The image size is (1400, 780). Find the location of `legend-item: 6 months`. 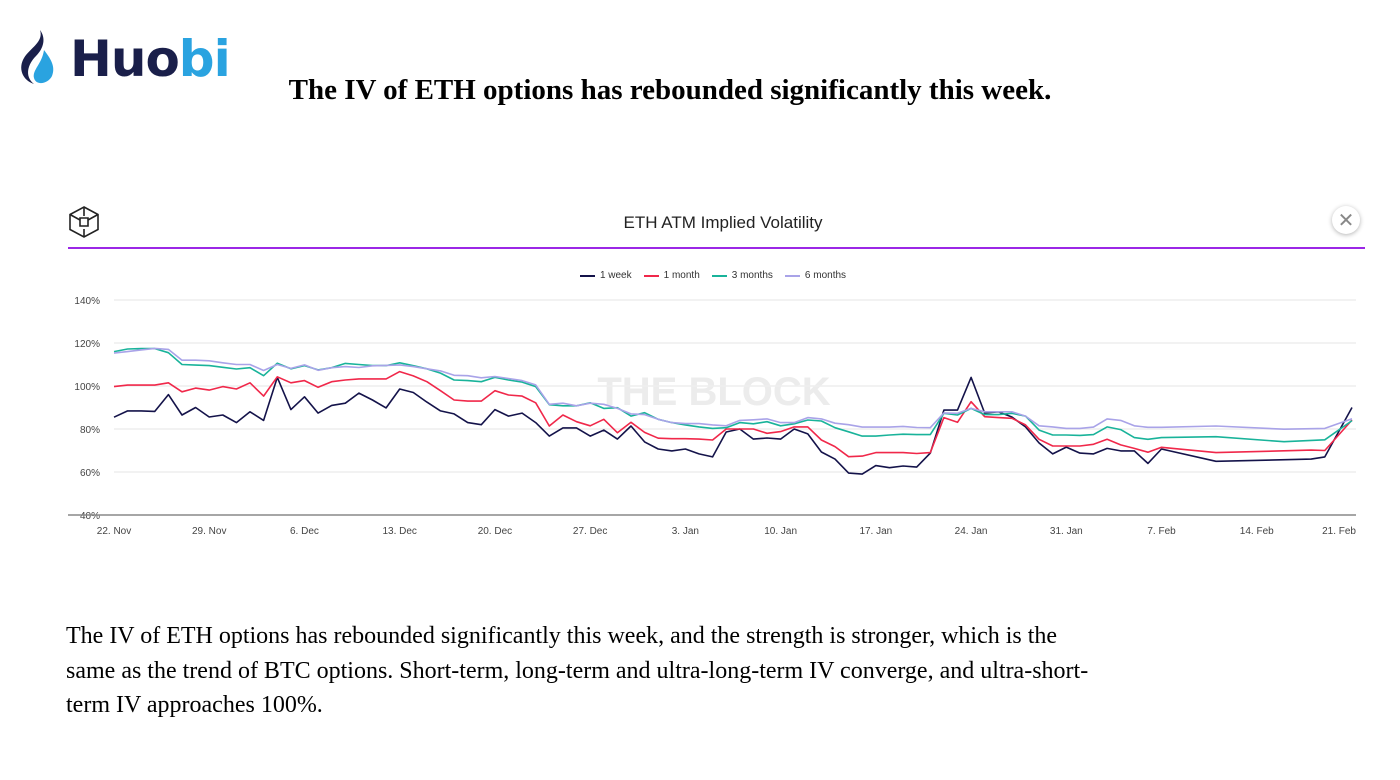

legend-item: 6 months is located at coordinates (815, 275).